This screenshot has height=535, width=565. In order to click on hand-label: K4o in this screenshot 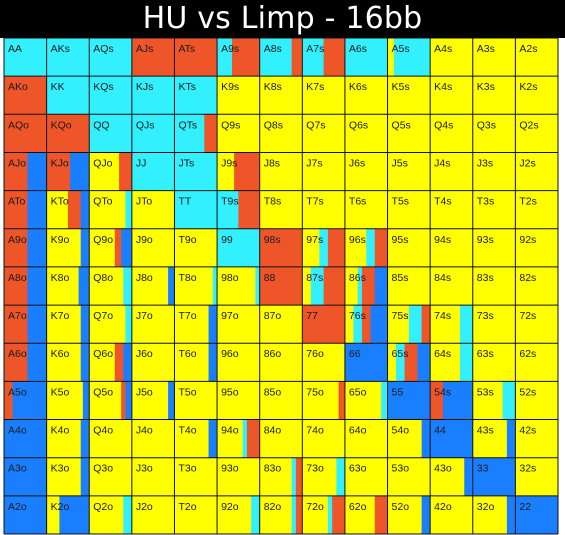, I will do `click(60, 431)`.